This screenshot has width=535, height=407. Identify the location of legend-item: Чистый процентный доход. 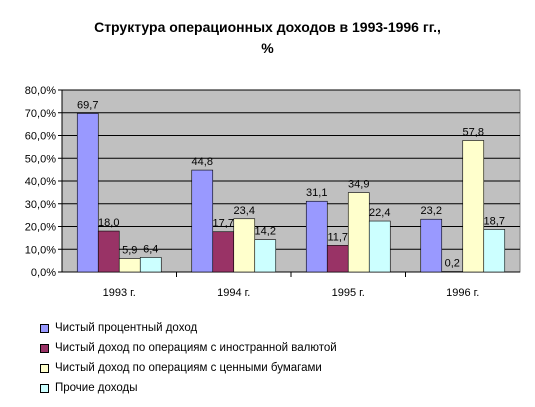
(183, 328).